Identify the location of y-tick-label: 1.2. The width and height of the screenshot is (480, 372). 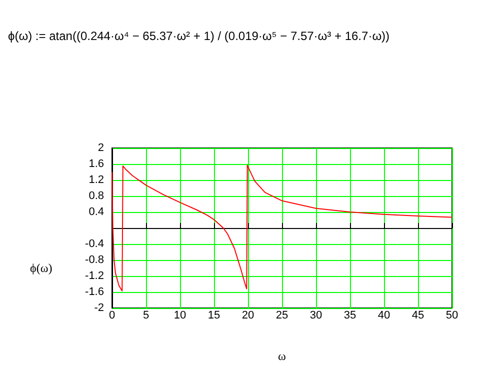
(96, 180).